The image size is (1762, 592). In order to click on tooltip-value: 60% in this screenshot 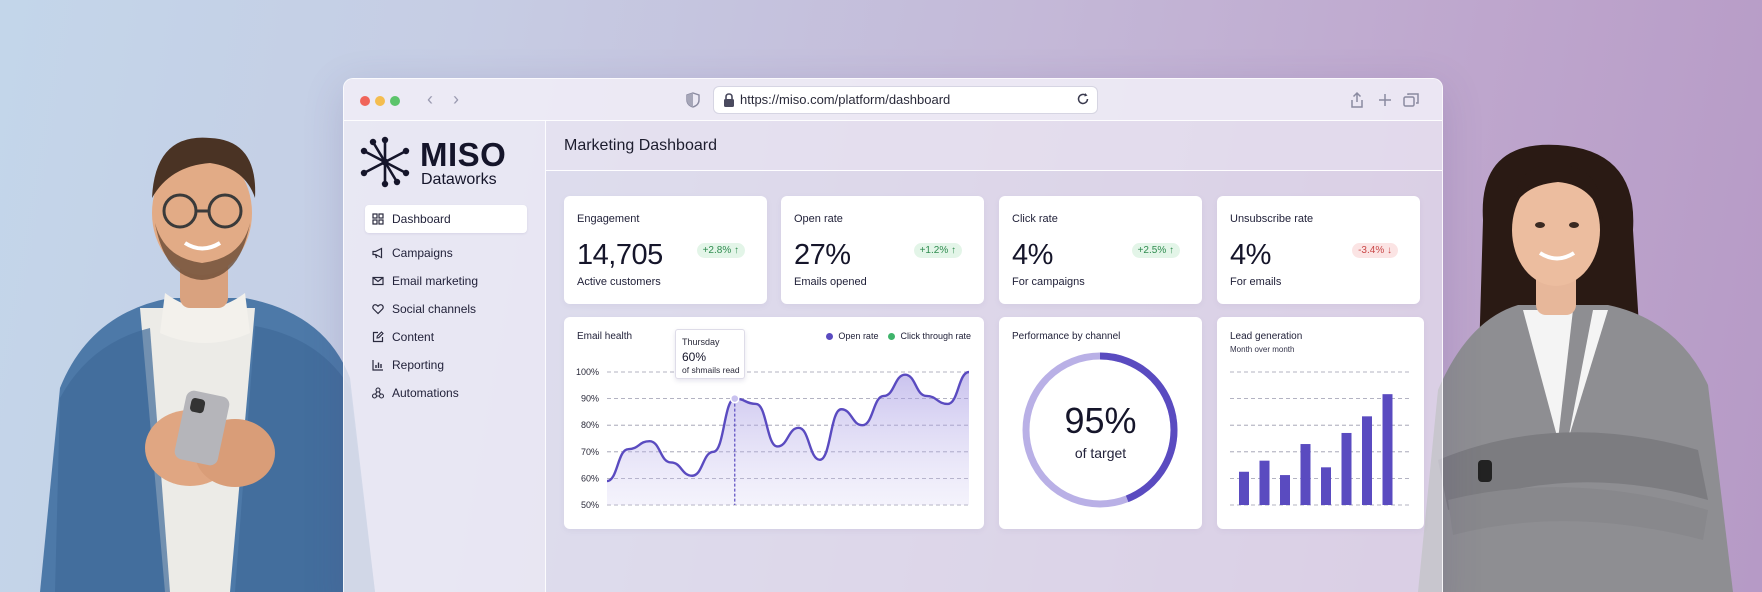, I will do `click(694, 357)`.